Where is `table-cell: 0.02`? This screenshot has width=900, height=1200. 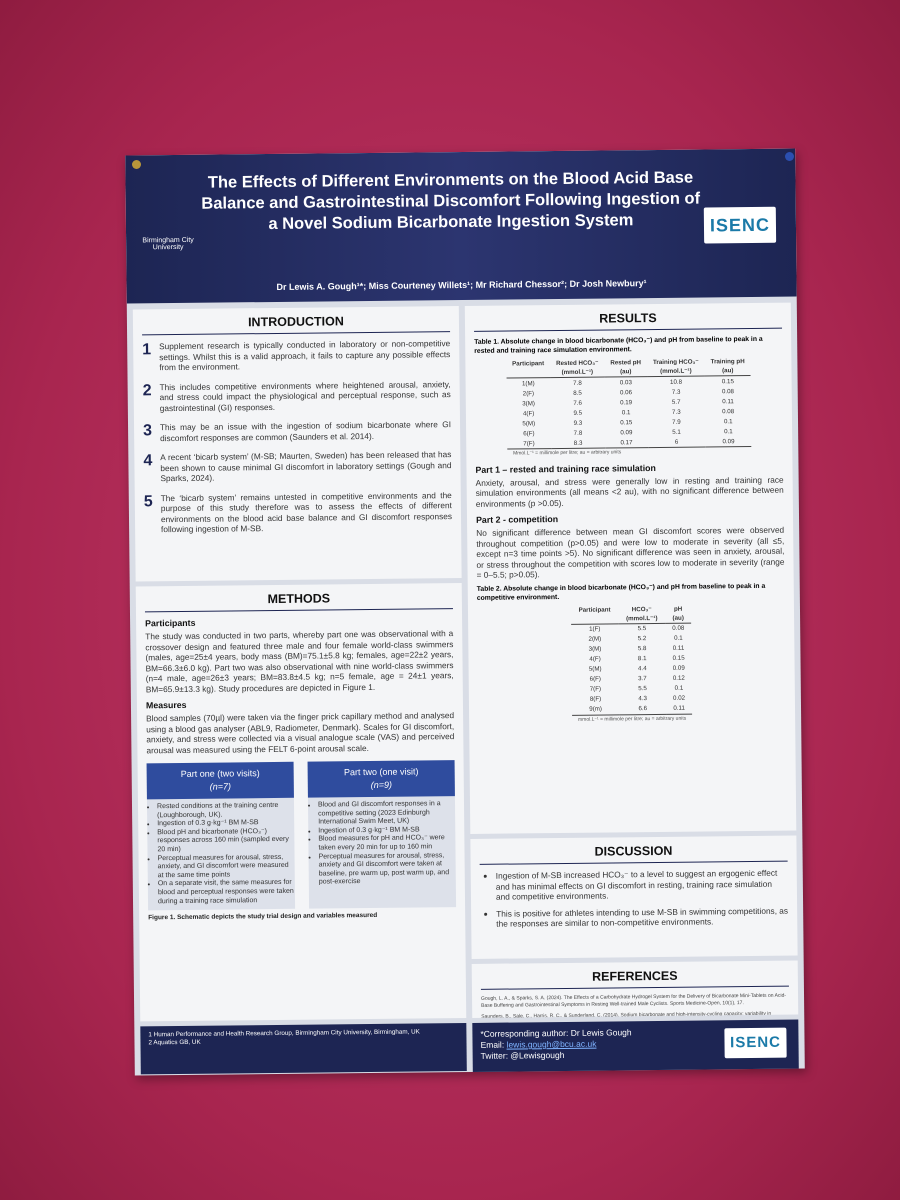 table-cell: 0.02 is located at coordinates (679, 698).